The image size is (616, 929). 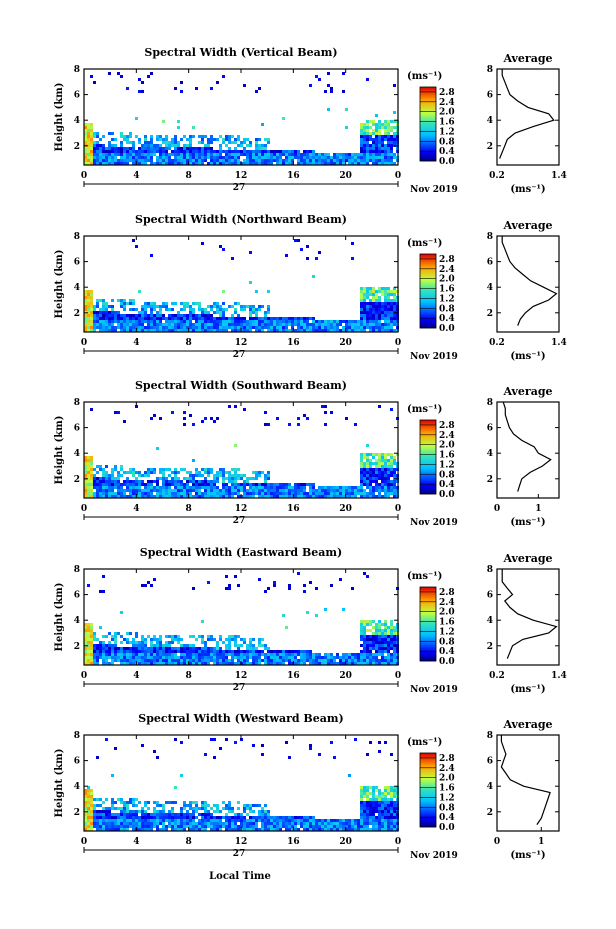 What do you see at coordinates (241, 385) in the screenshot?
I see `panel-title: Spectral Width (Southward Beam)` at bounding box center [241, 385].